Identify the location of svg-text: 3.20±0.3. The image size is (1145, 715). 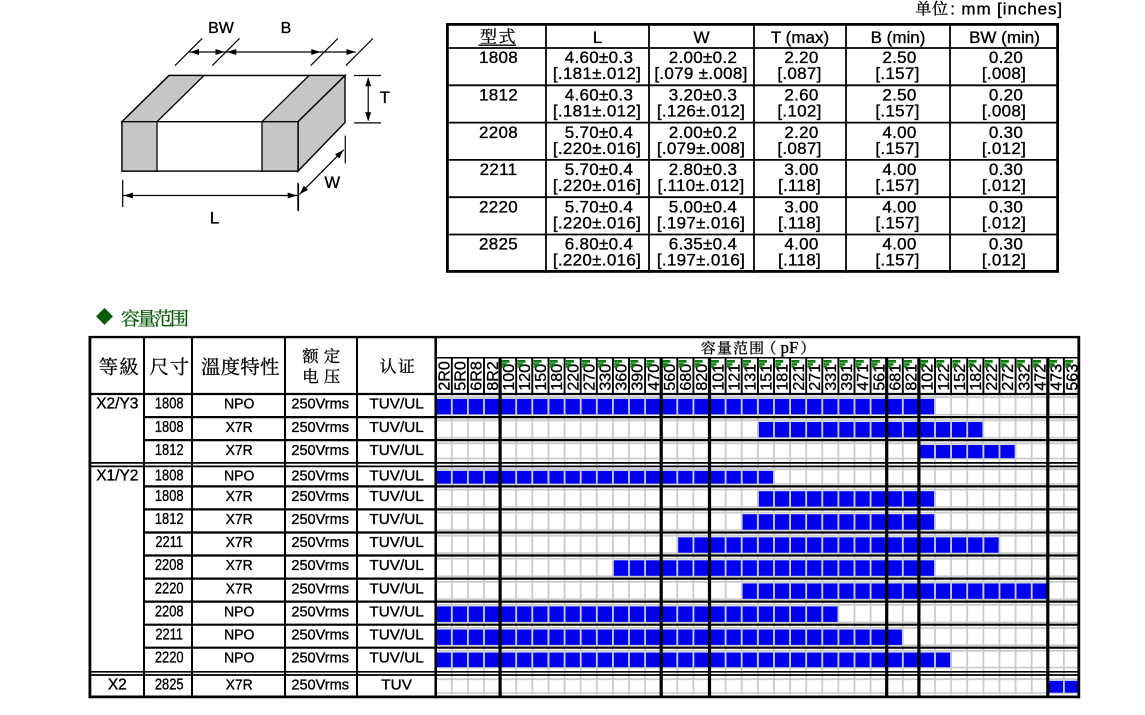
(703, 95).